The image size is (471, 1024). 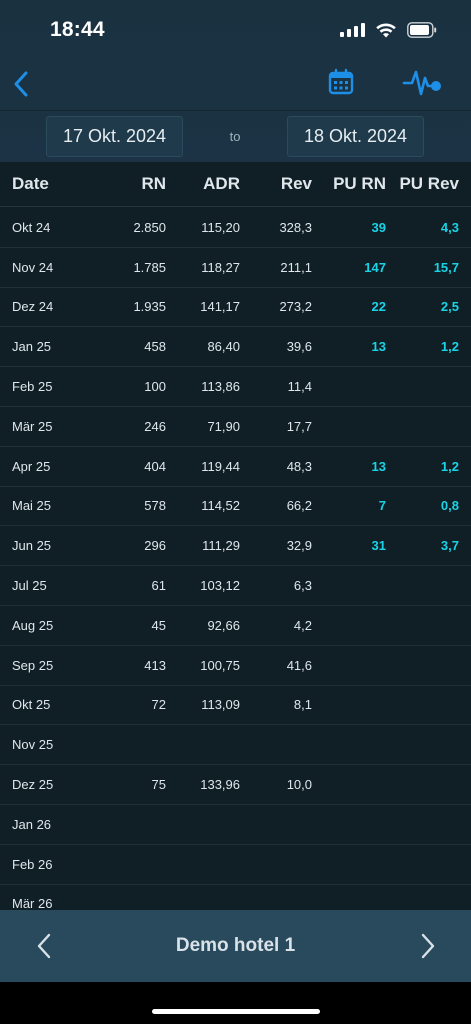 What do you see at coordinates (32, 864) in the screenshot?
I see `cell-date: Feb 26` at bounding box center [32, 864].